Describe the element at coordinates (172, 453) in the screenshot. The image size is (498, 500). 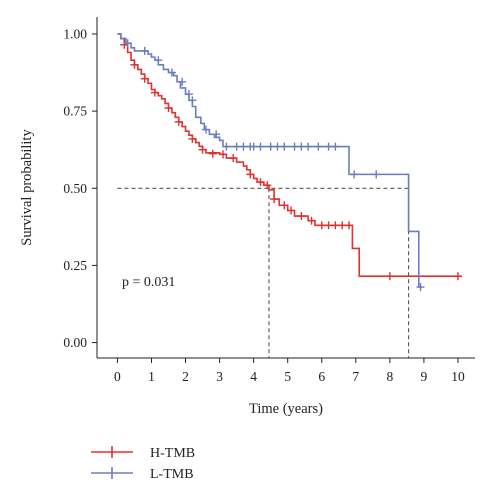
I see `legend-label: H-TMB` at that location.